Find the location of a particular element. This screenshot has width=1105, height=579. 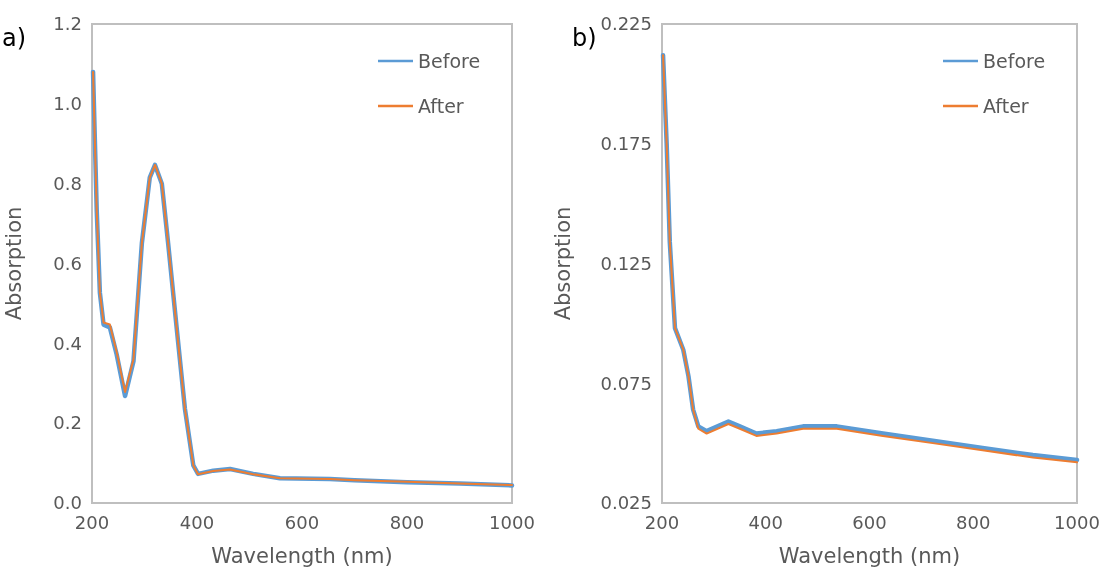

y-tick-label: 0.175 is located at coordinates (626, 144).